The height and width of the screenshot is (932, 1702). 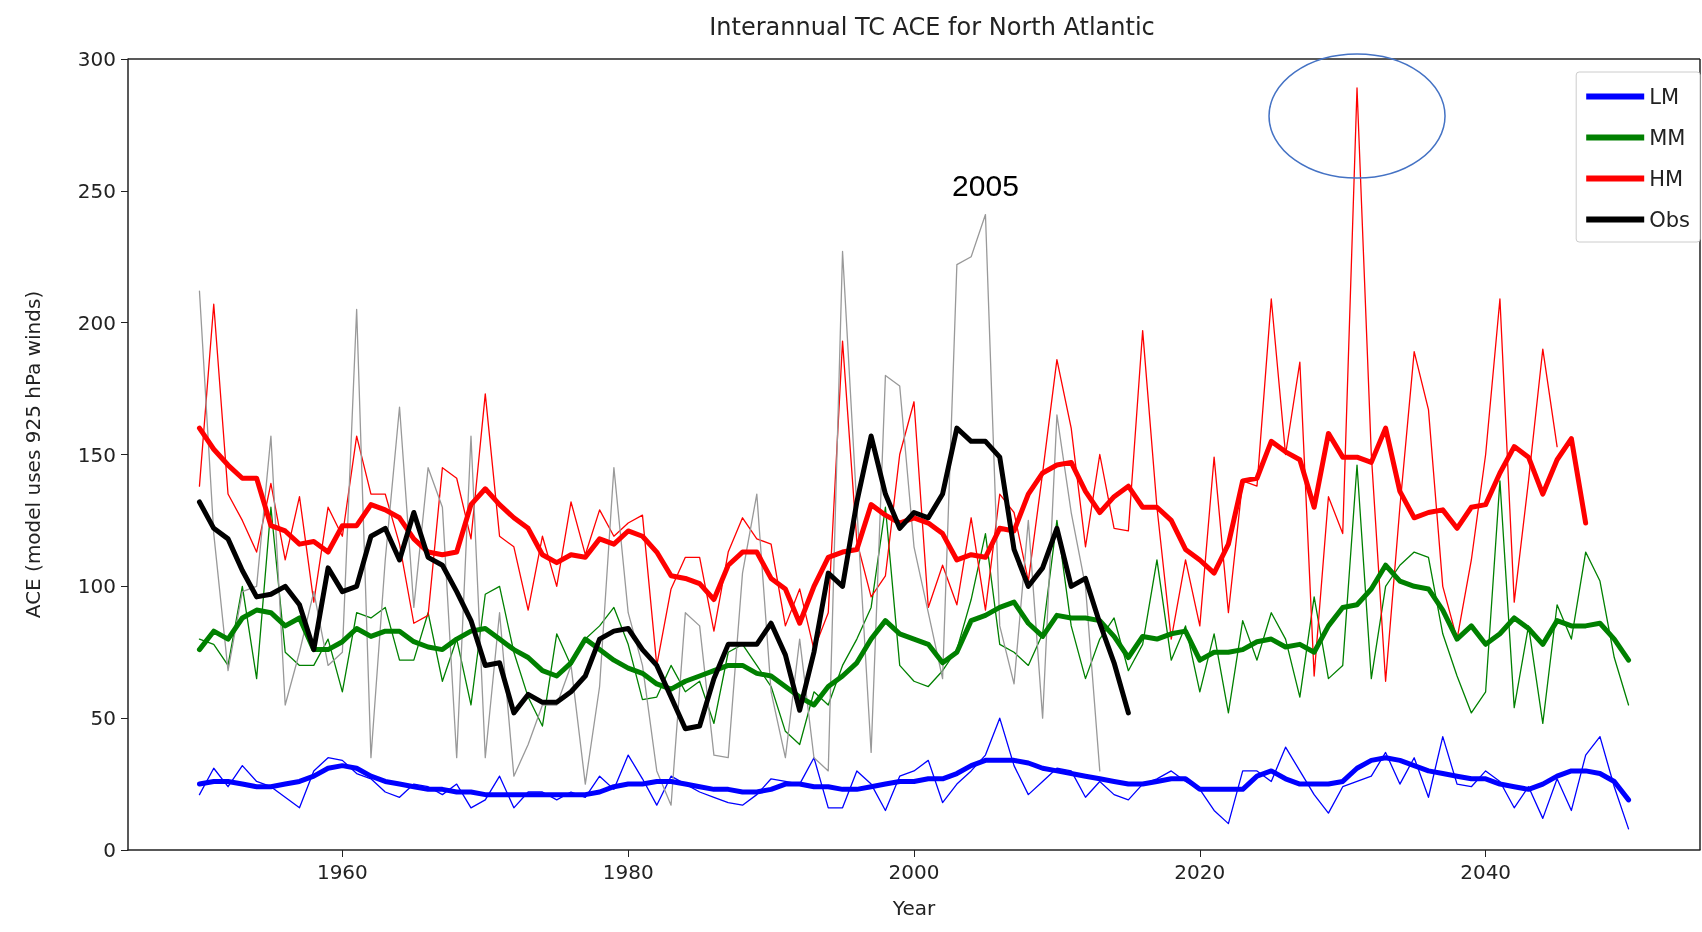 I want to click on y-tick-label: 150, so click(x=96, y=454).